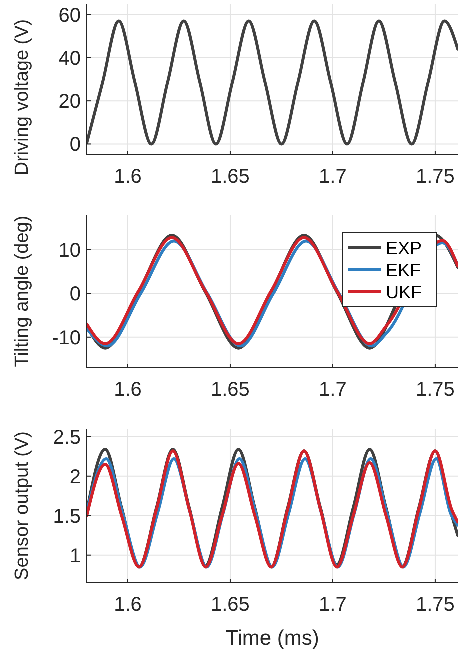  What do you see at coordinates (66, 338) in the screenshot?
I see `y-tick-label: -10` at bounding box center [66, 338].